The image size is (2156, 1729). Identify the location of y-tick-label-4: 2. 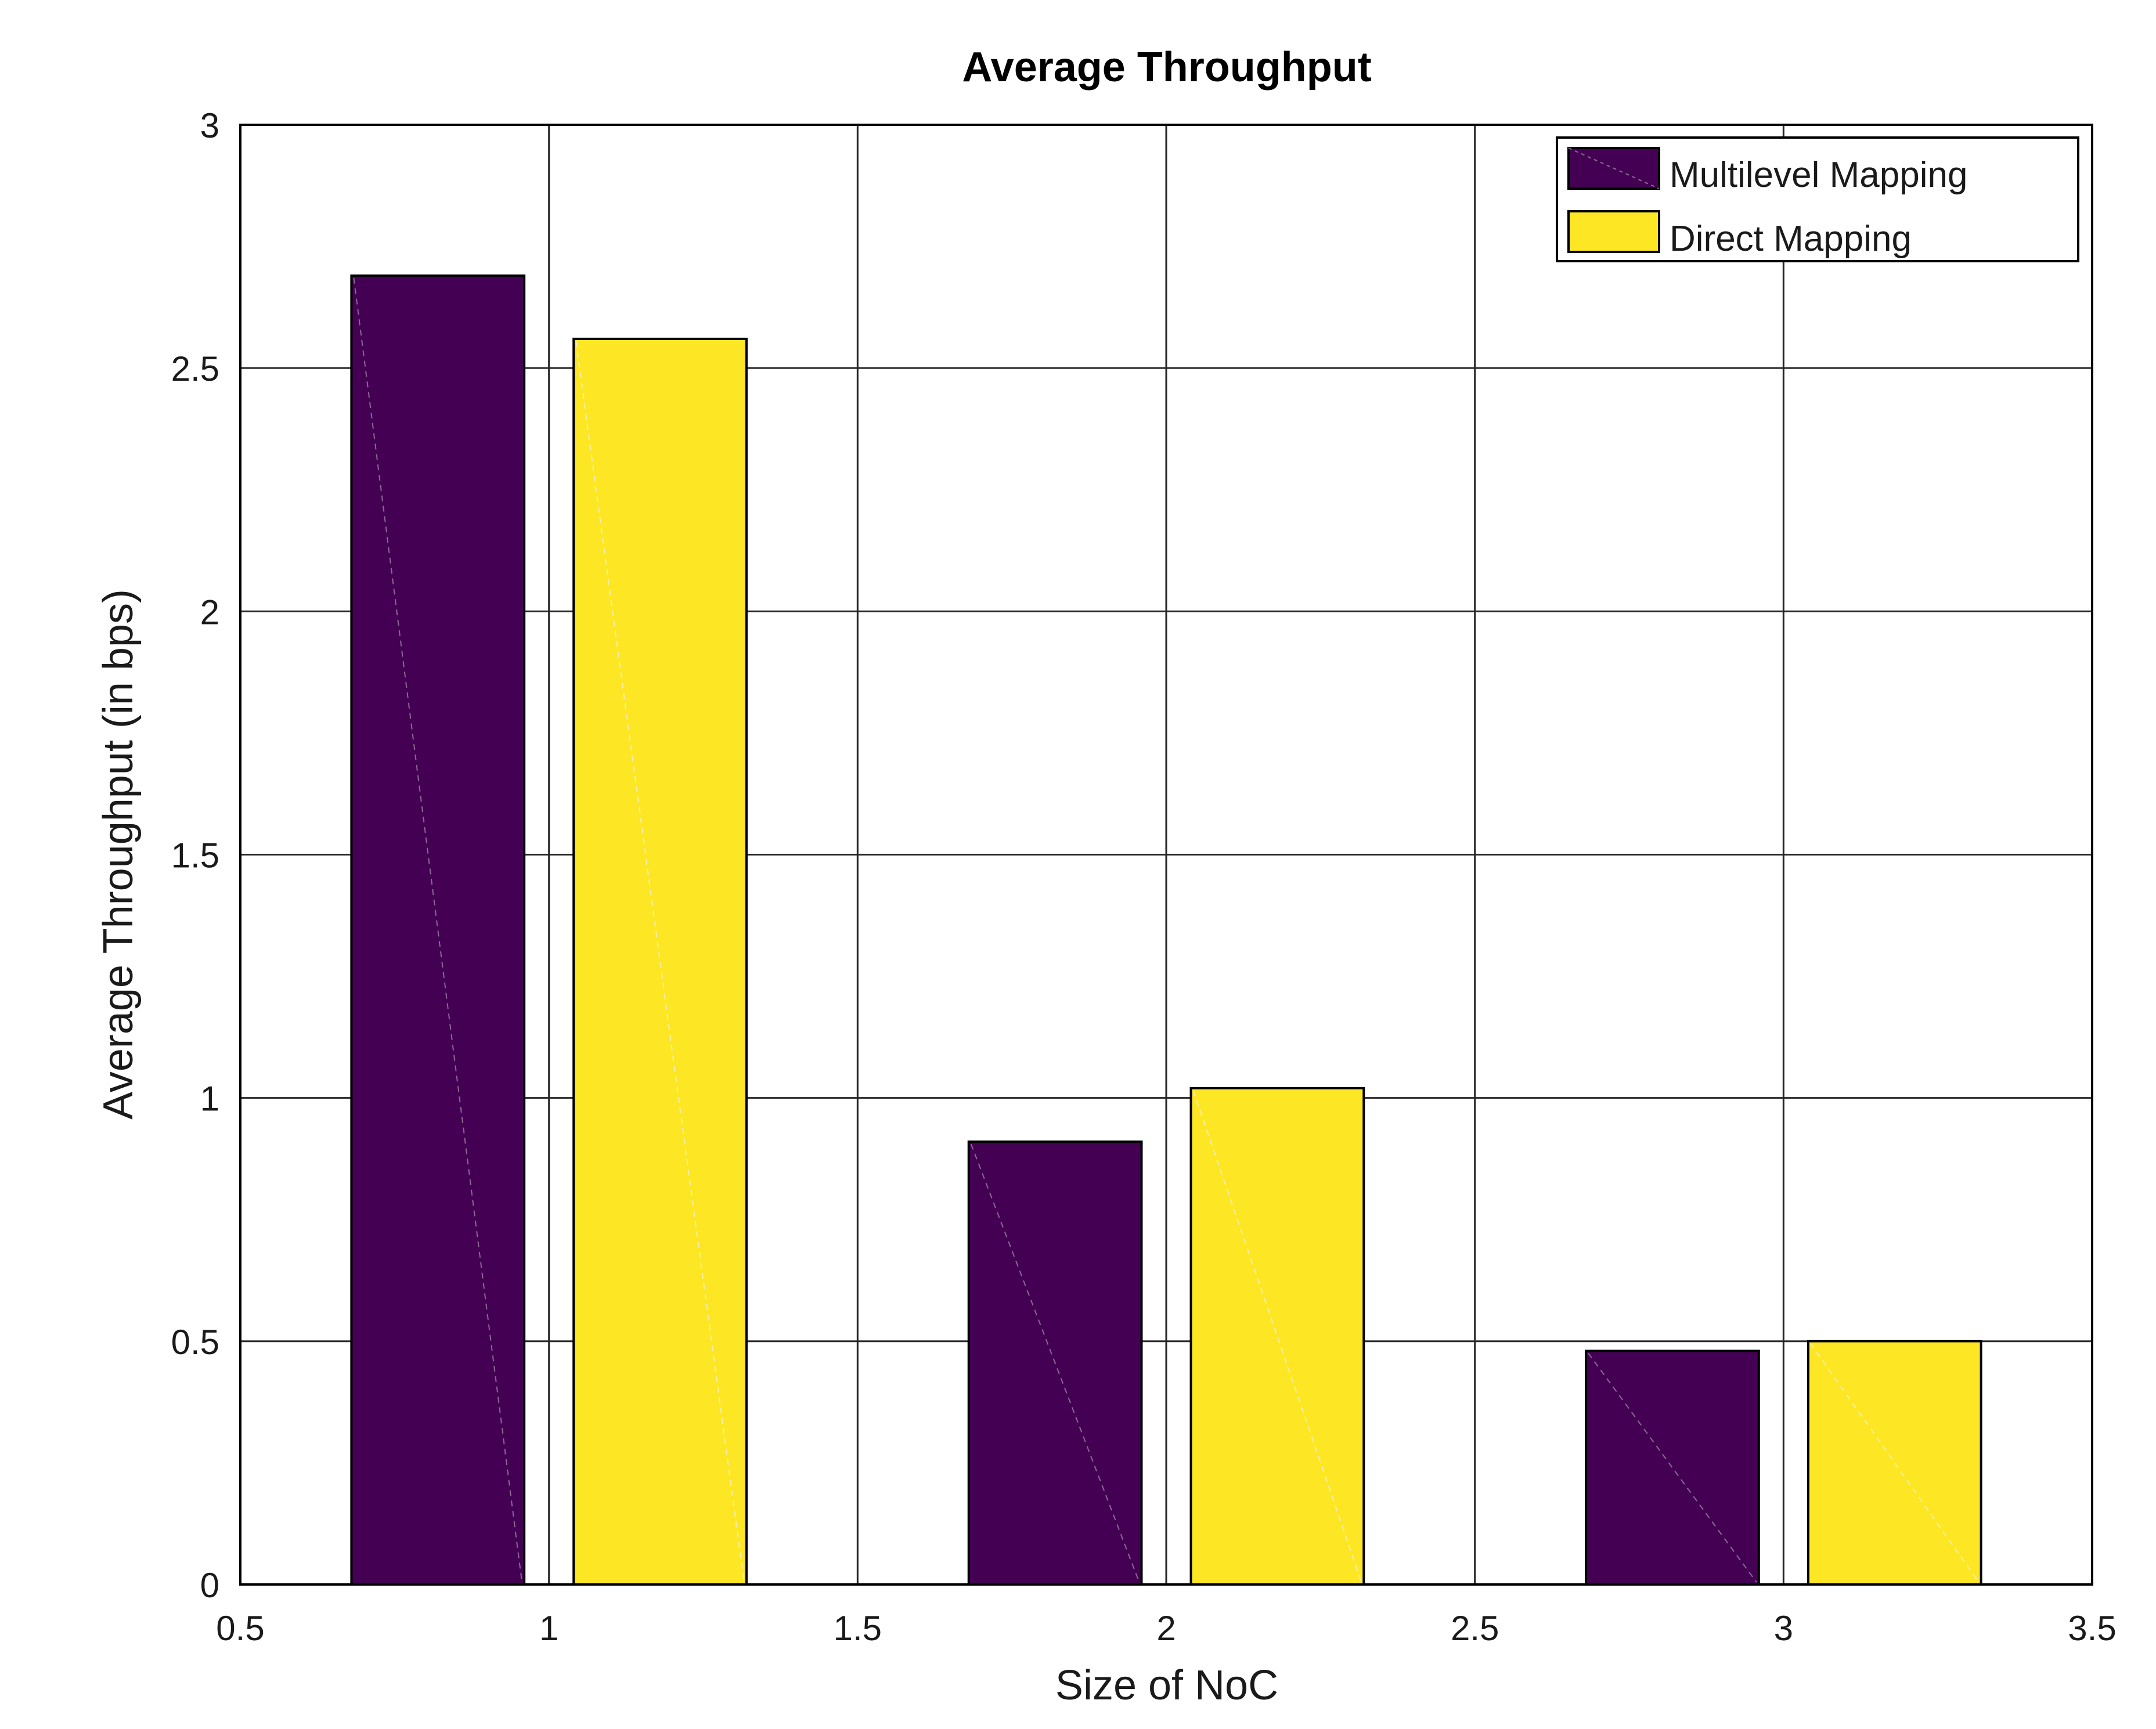
(210, 612).